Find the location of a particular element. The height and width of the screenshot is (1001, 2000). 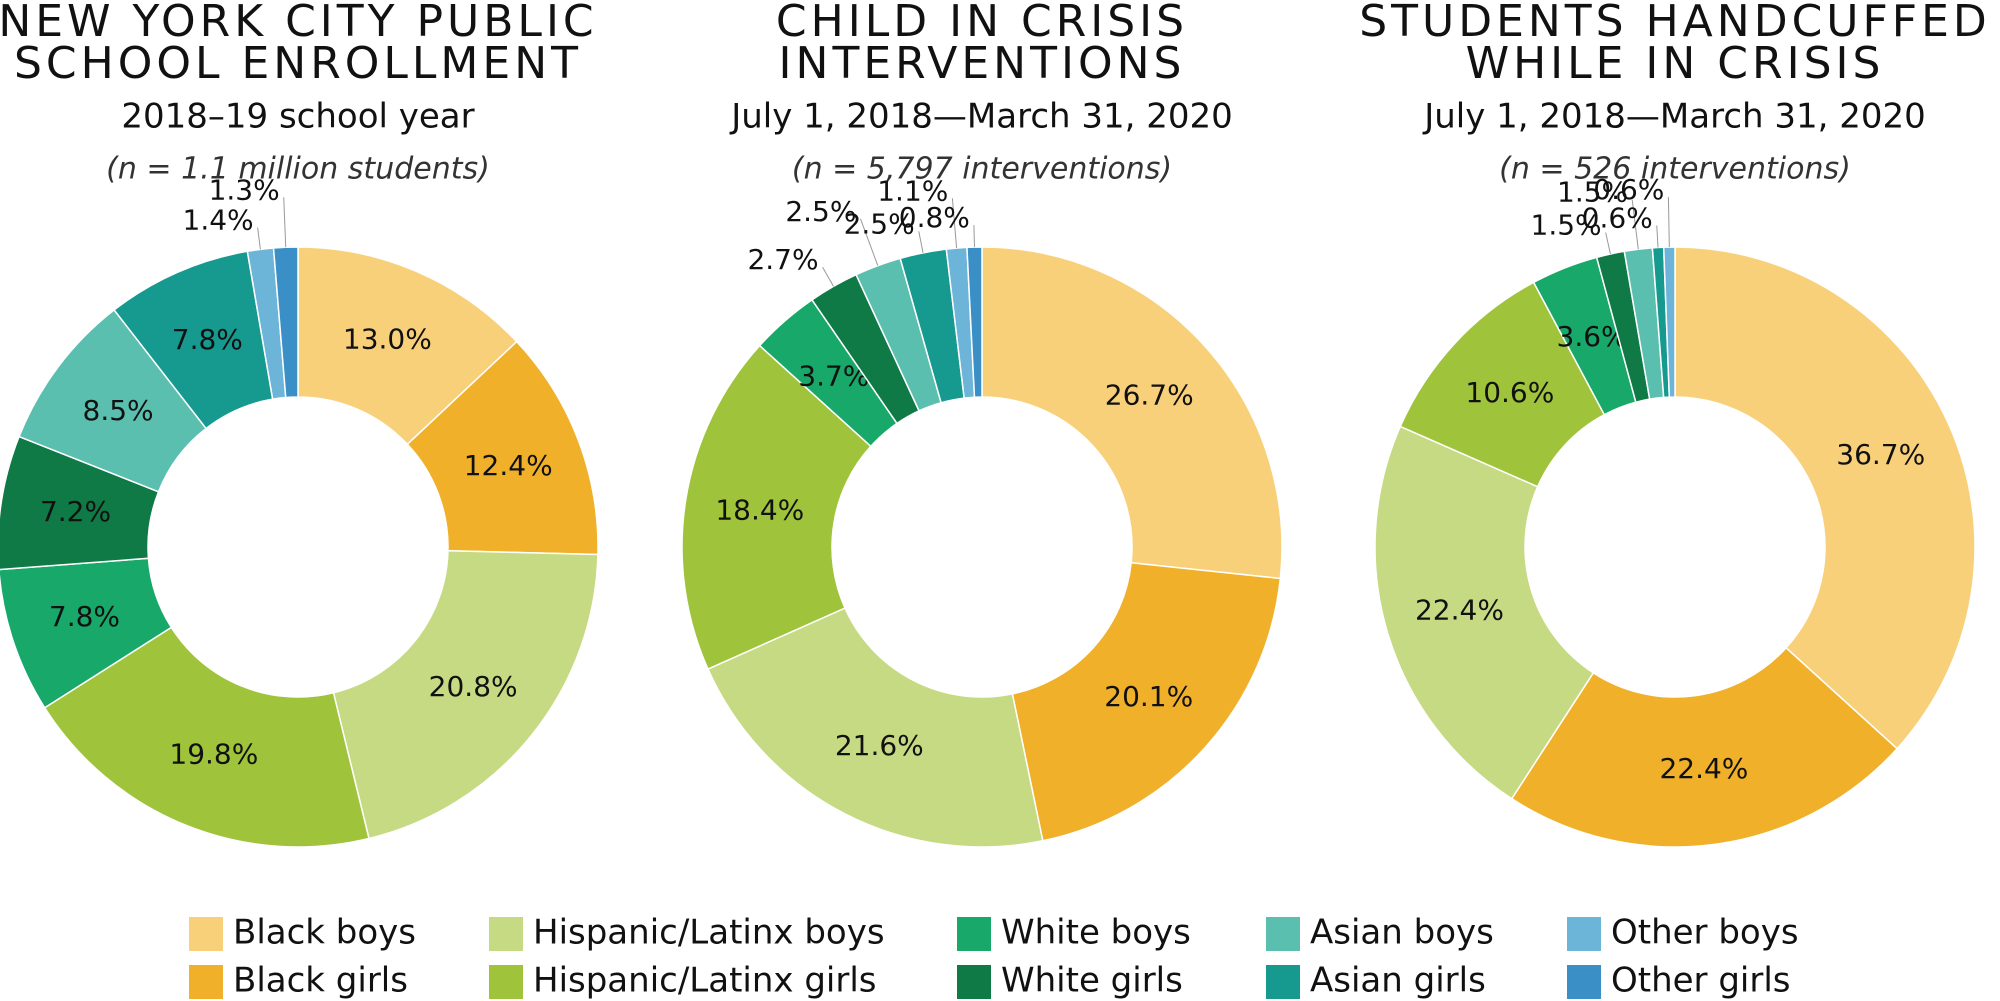

legend-label: Other girls is located at coordinates (1701, 981).